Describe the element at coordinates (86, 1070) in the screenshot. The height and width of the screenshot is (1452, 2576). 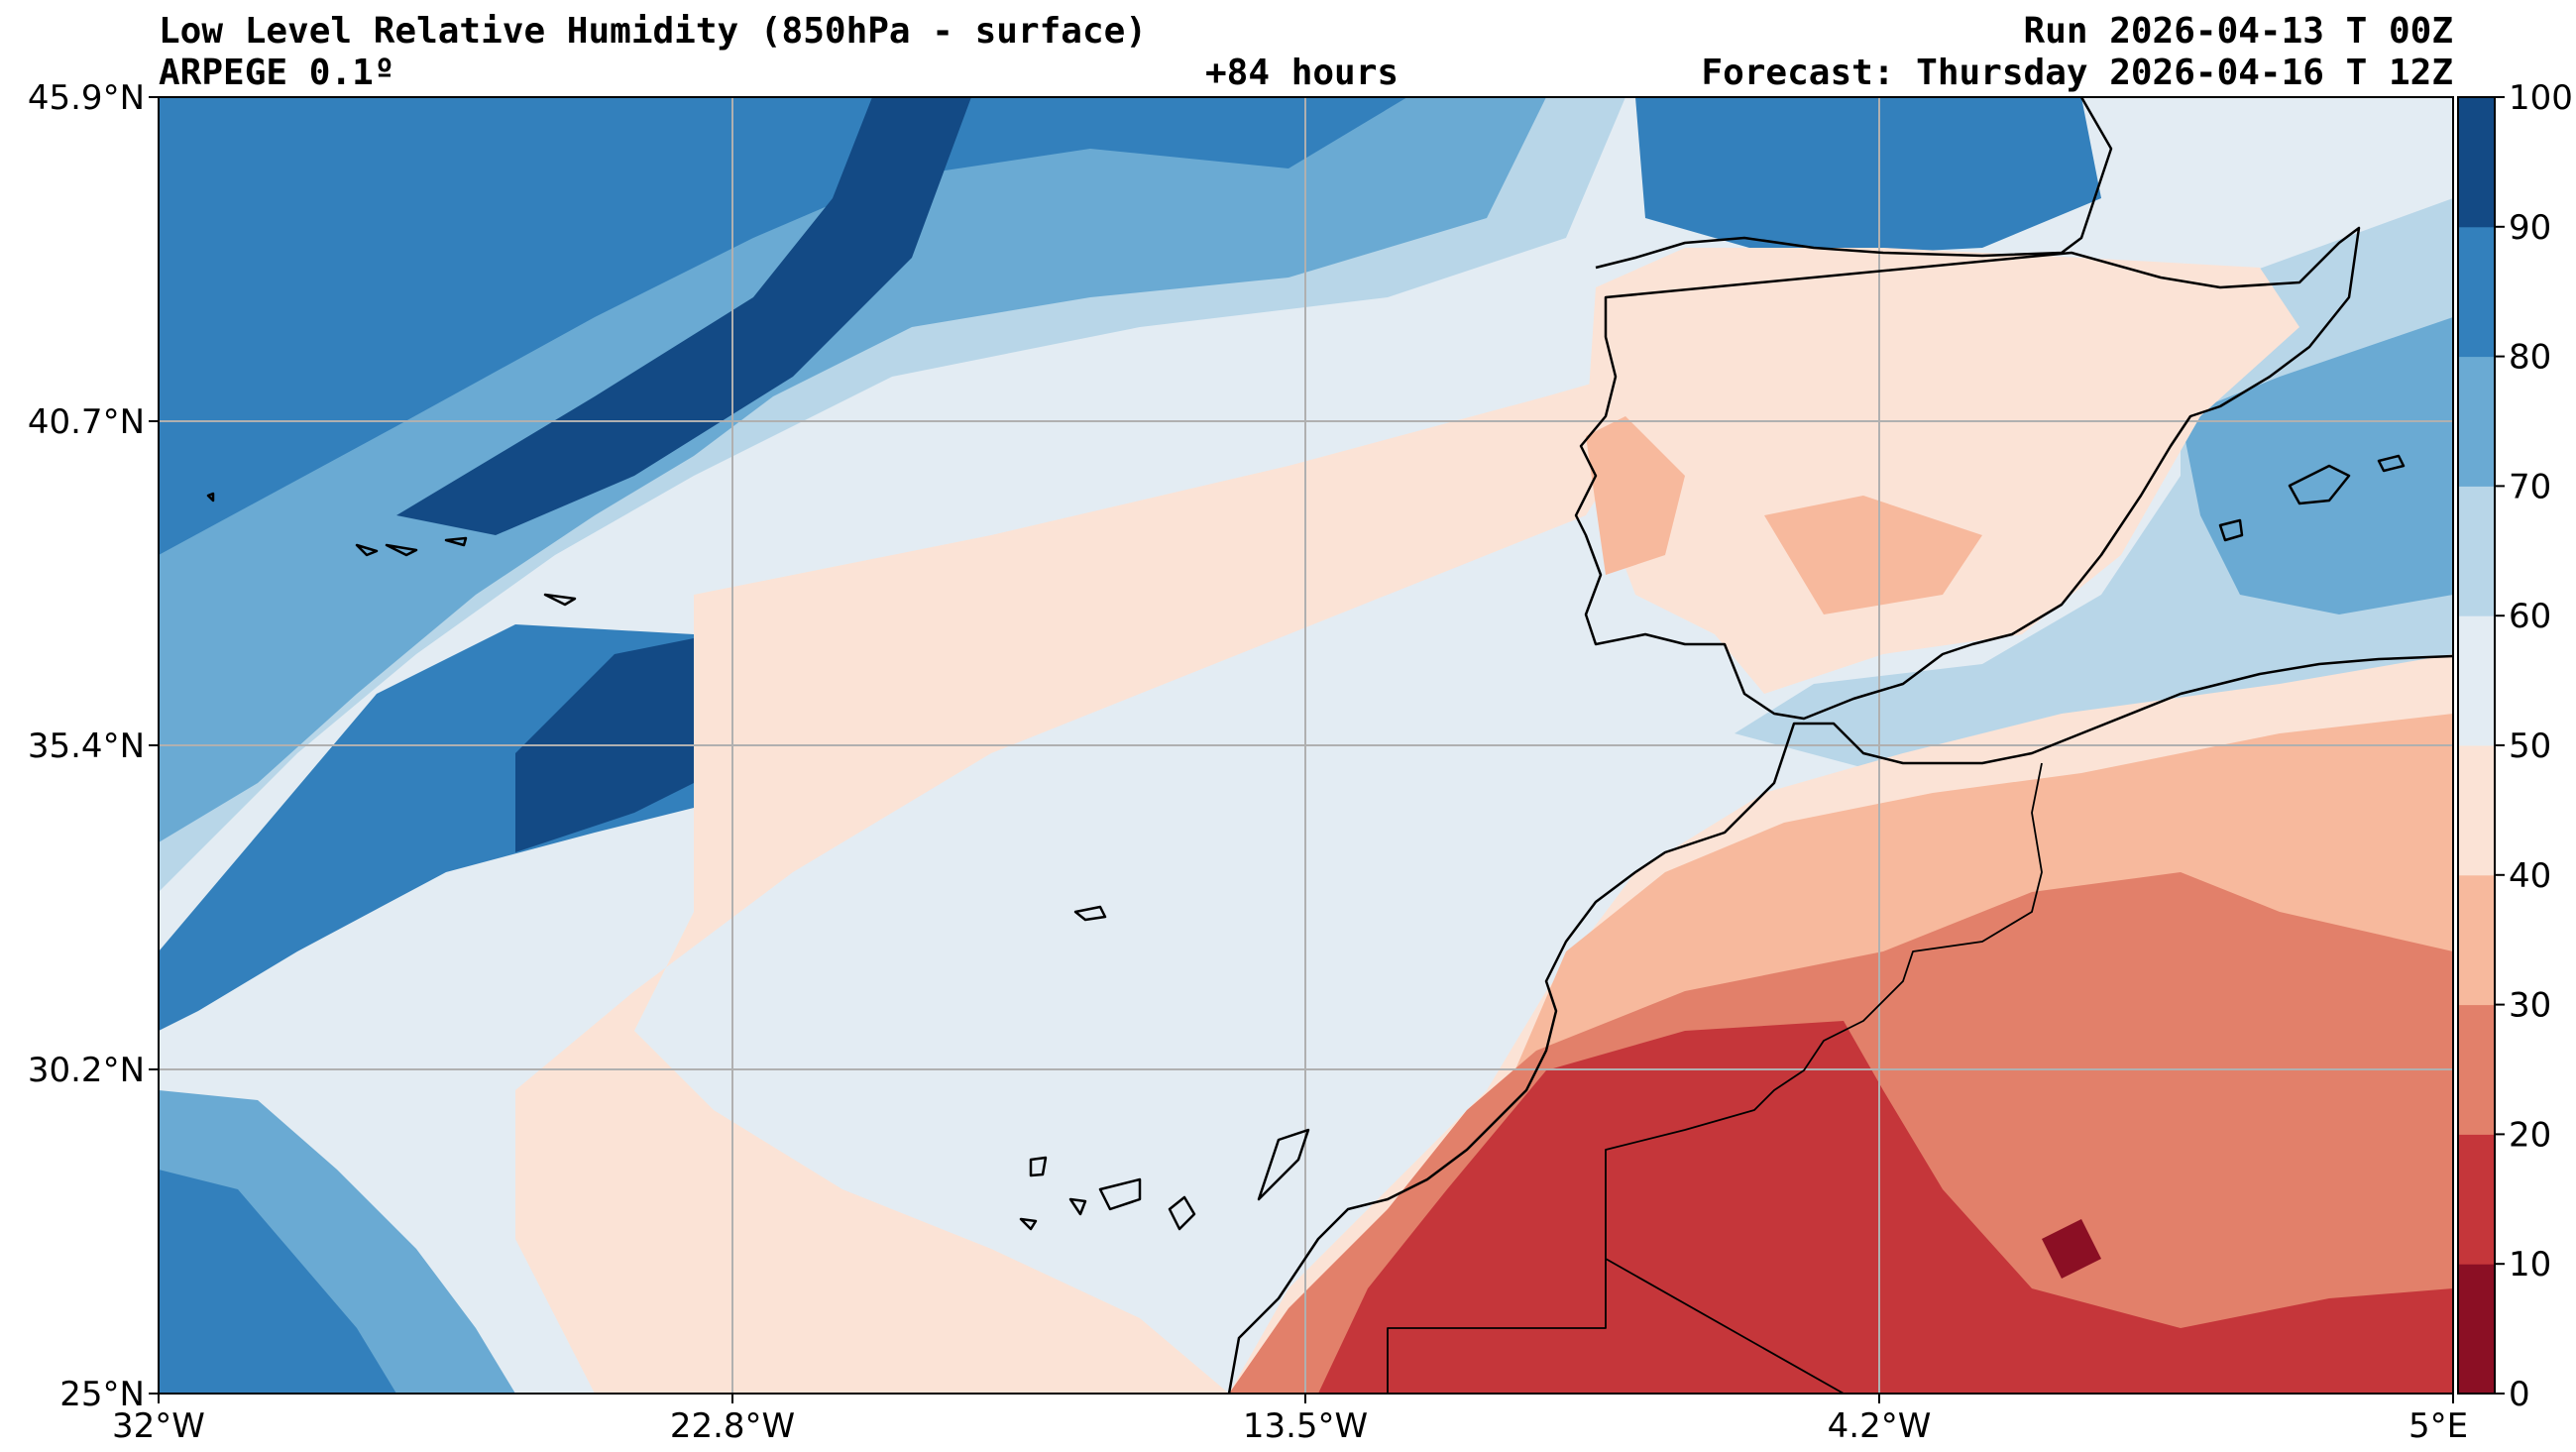
I see `lat-tick-label: 30.2°N` at that location.